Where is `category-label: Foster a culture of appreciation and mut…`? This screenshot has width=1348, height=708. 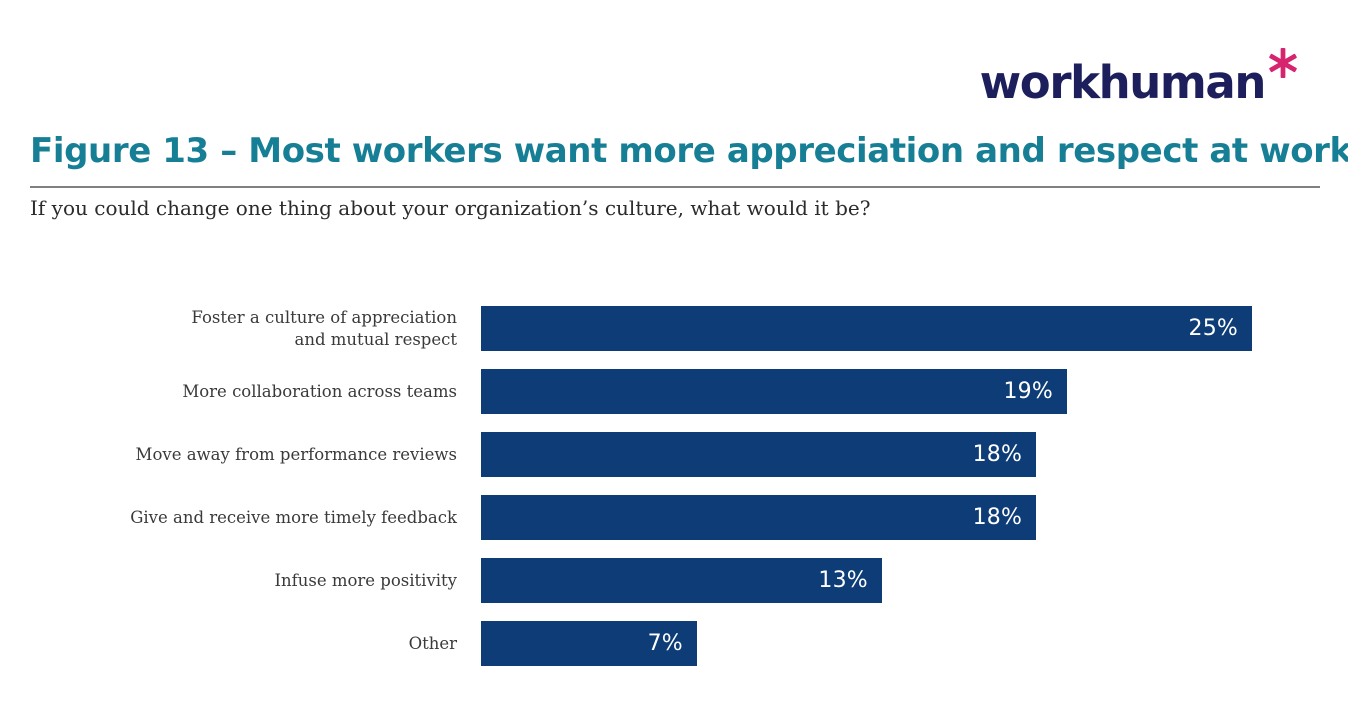 category-label: Foster a culture of appreciation and mut… is located at coordinates (324, 328).